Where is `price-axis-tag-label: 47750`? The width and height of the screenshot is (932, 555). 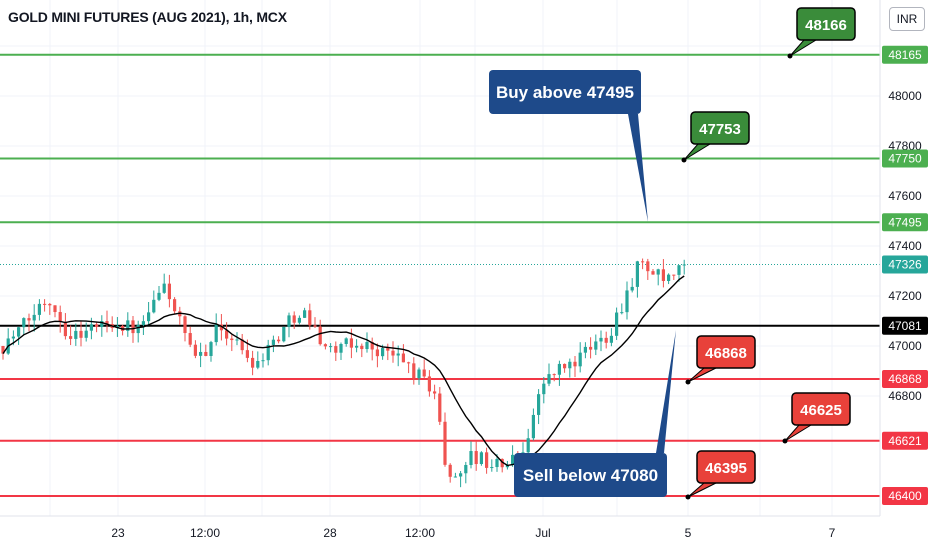
price-axis-tag-label: 47750 is located at coordinates (905, 159).